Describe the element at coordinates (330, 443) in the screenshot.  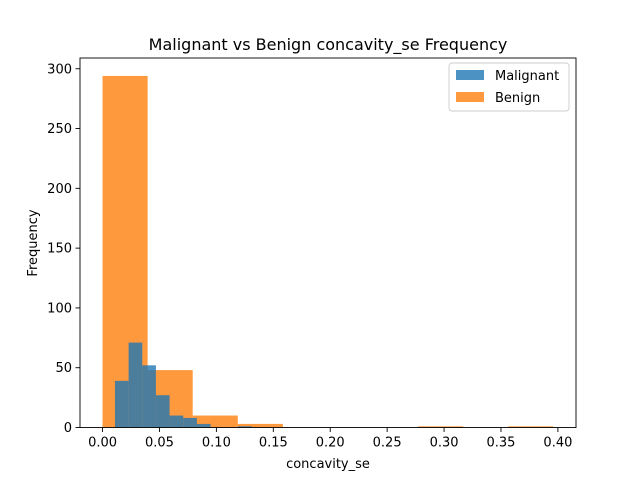
I see `x-tick-label: 0.20` at that location.